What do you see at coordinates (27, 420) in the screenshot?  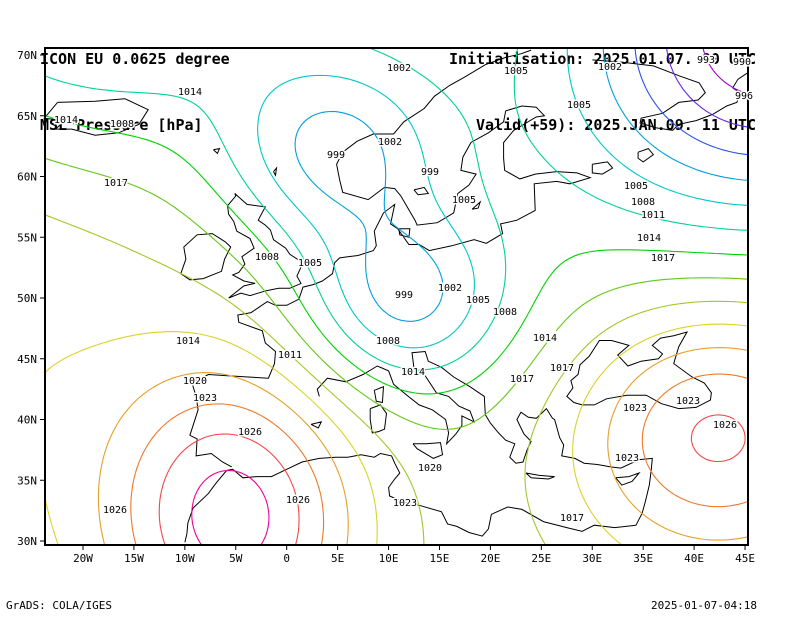 I see `lat-axis-label: 40N` at bounding box center [27, 420].